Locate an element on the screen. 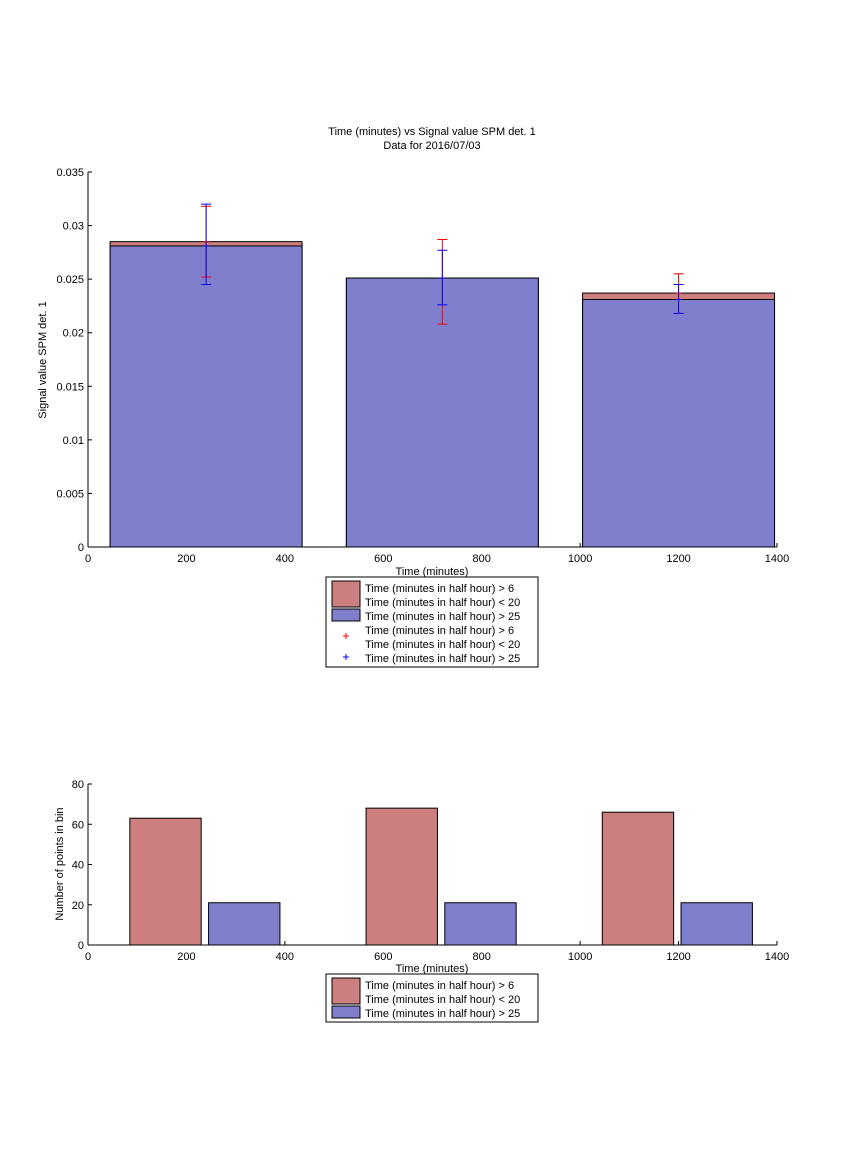  chart-subtitle: Data for 2016/07/03 is located at coordinates (431, 146).